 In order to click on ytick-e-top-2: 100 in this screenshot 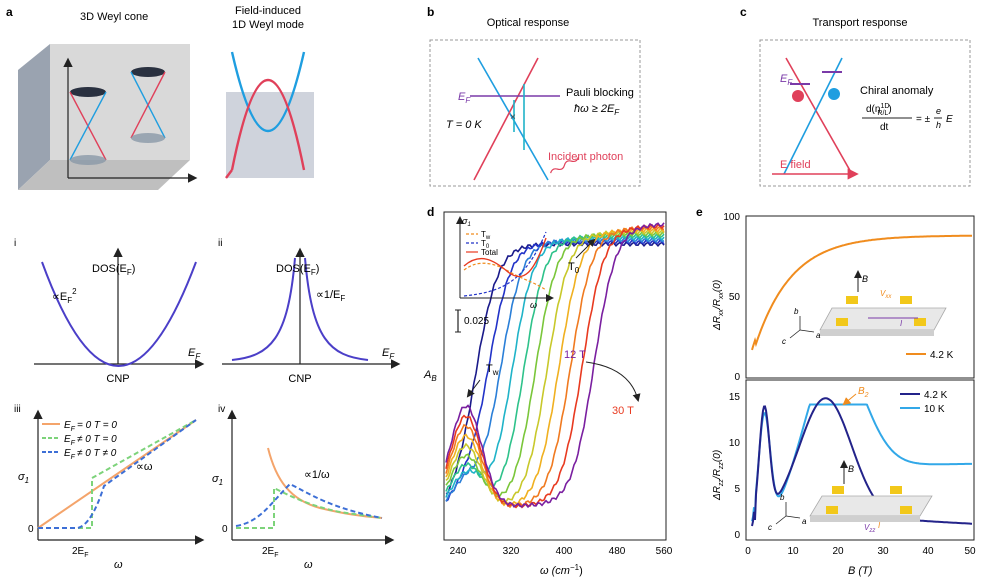, I will do `click(731, 217)`.